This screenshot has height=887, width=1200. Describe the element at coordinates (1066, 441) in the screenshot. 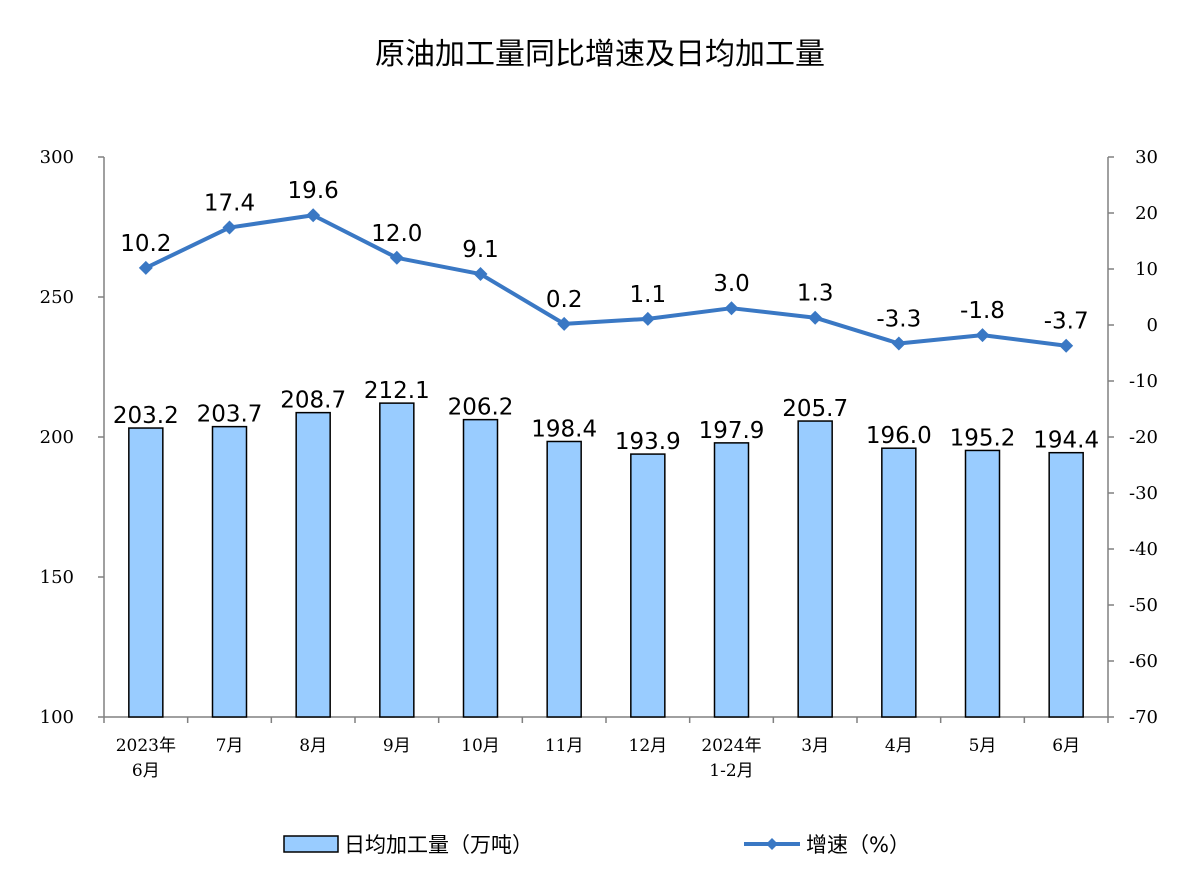

I see `bar-data-label: 194.4` at that location.